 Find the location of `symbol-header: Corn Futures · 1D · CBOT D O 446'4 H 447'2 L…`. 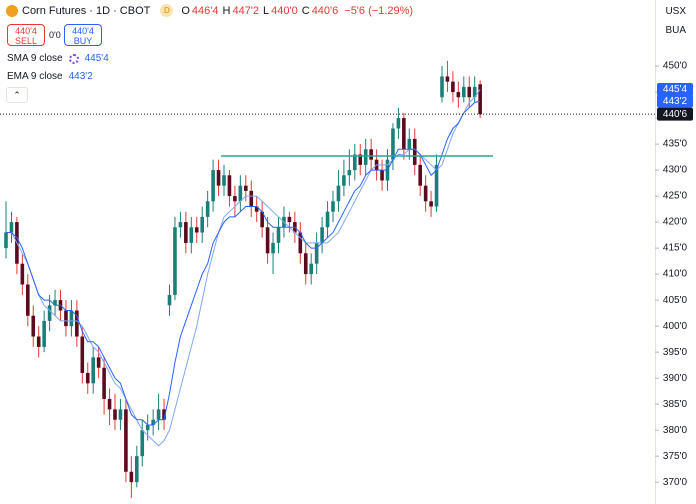

symbol-header: Corn Futures · 1D · CBOT D O 446'4 H 447'2 L… is located at coordinates (210, 10).